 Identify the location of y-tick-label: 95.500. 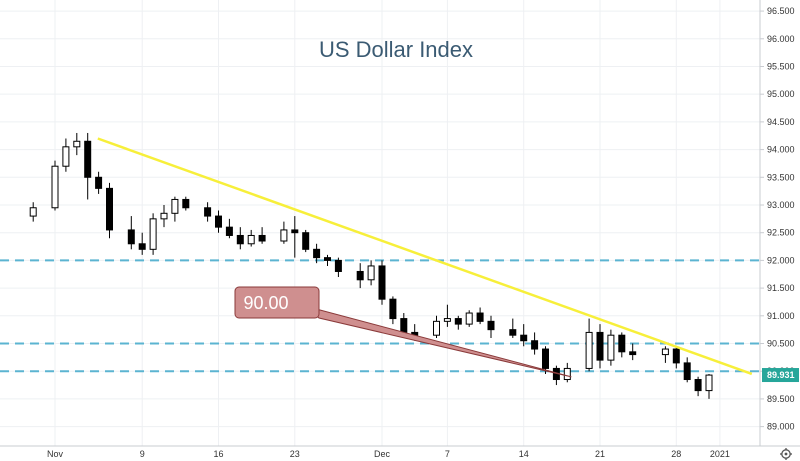
(781, 66).